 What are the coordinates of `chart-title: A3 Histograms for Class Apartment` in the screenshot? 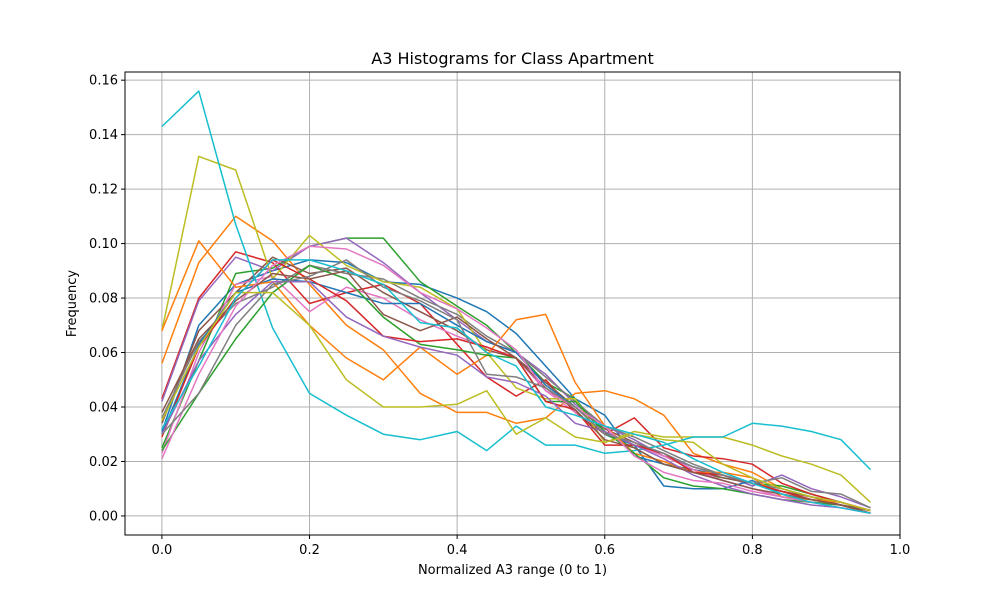 It's located at (512, 58).